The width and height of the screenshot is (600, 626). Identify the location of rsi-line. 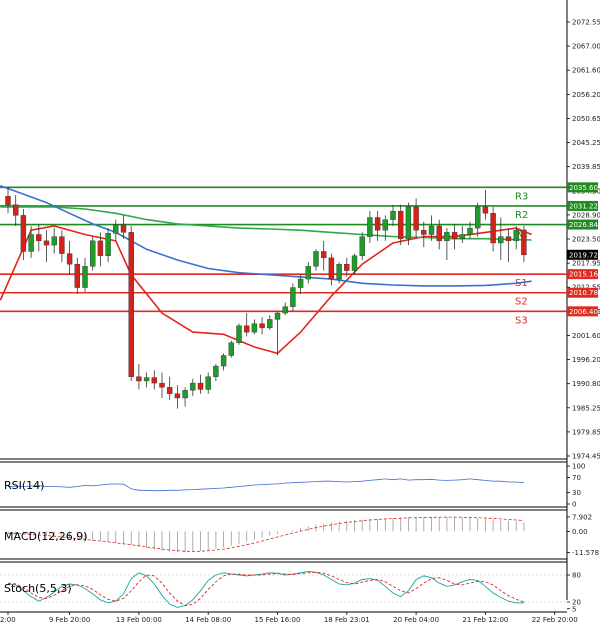
(266, 485).